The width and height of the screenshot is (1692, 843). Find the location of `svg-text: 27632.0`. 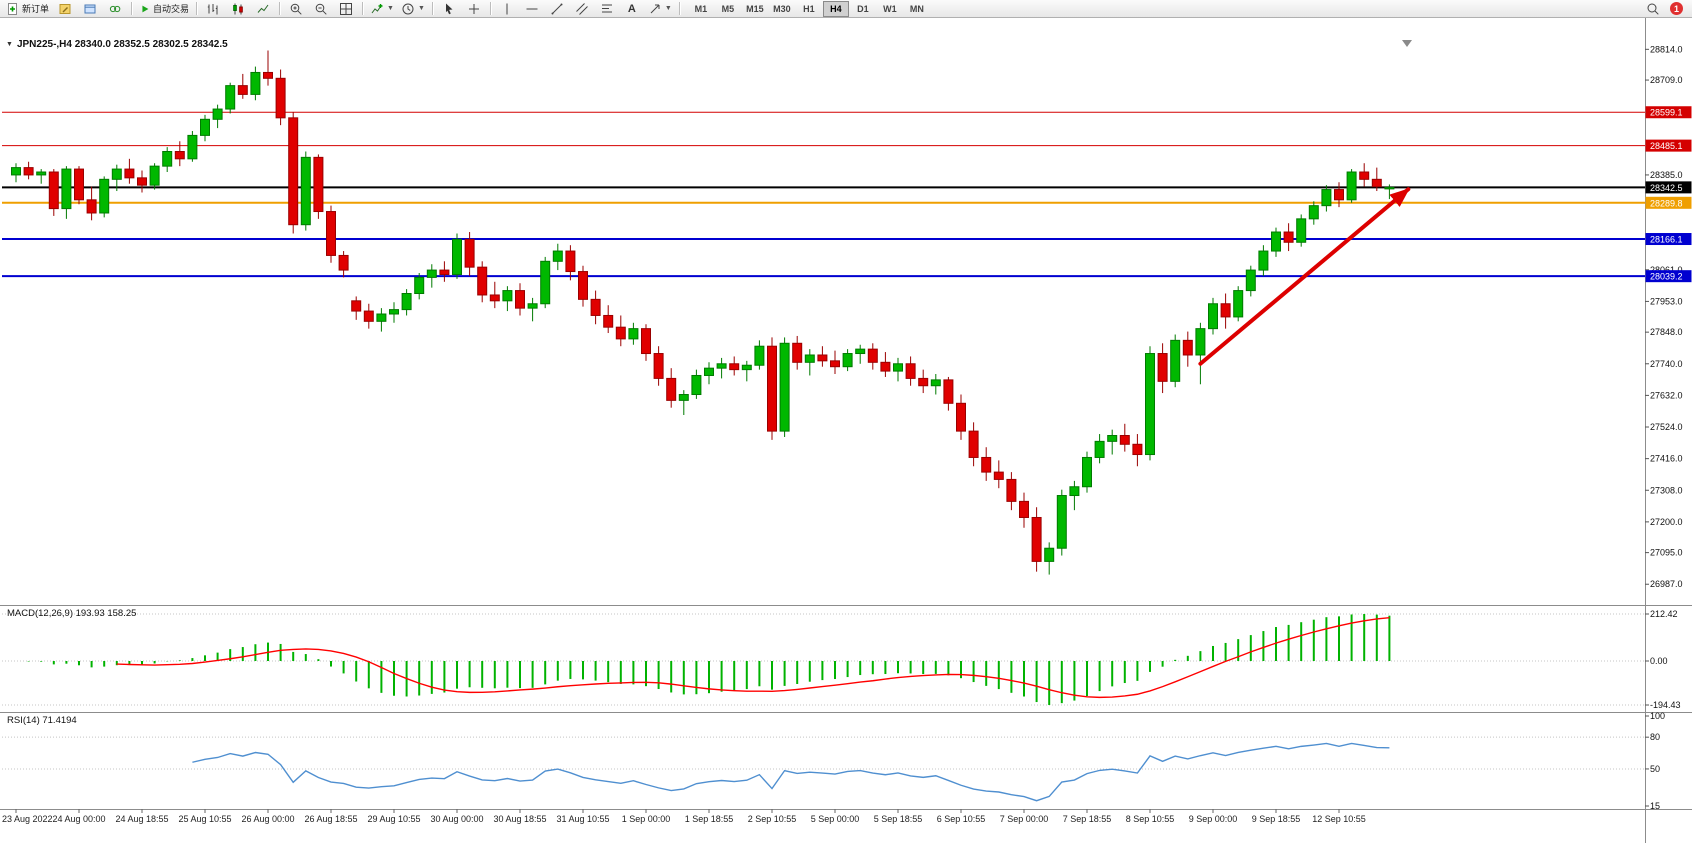

svg-text: 27632.0 is located at coordinates (1666, 395).